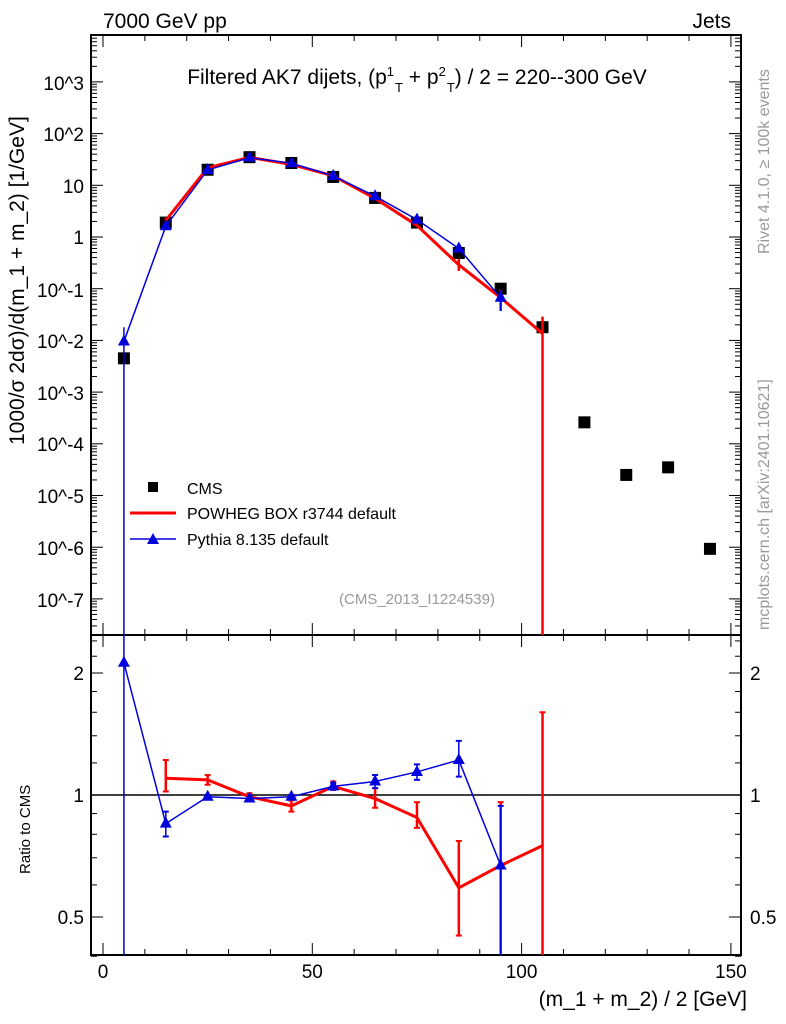 The width and height of the screenshot is (786, 1024). I want to click on pythia-ratio-line, so click(312, 764).